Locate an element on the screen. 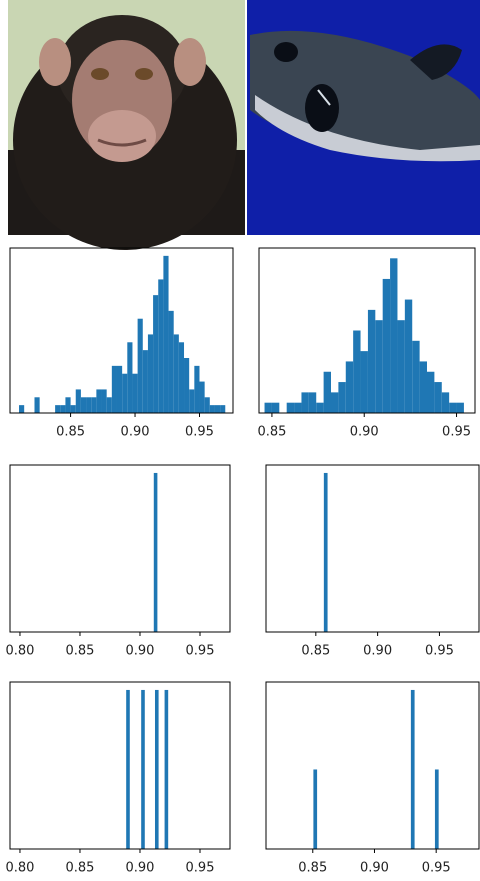 The image size is (480, 881). histogram-panel: 0.80 0.85 0.90 0.95 is located at coordinates (118, 561).